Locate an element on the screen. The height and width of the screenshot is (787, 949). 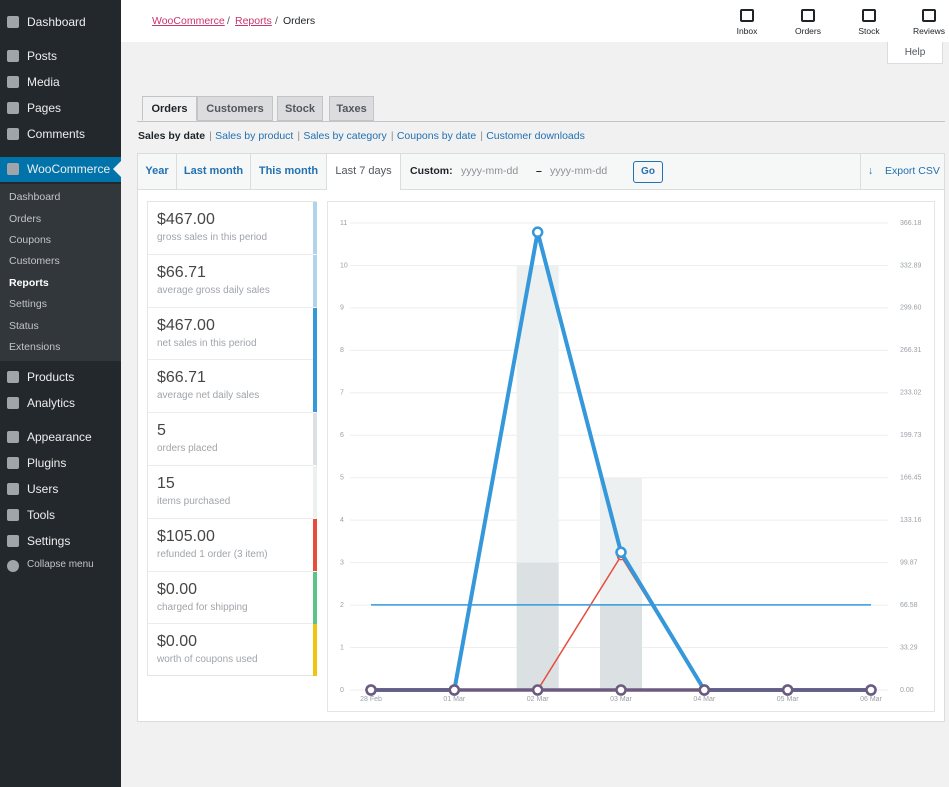
menu-item: Analytics is located at coordinates (51, 403).